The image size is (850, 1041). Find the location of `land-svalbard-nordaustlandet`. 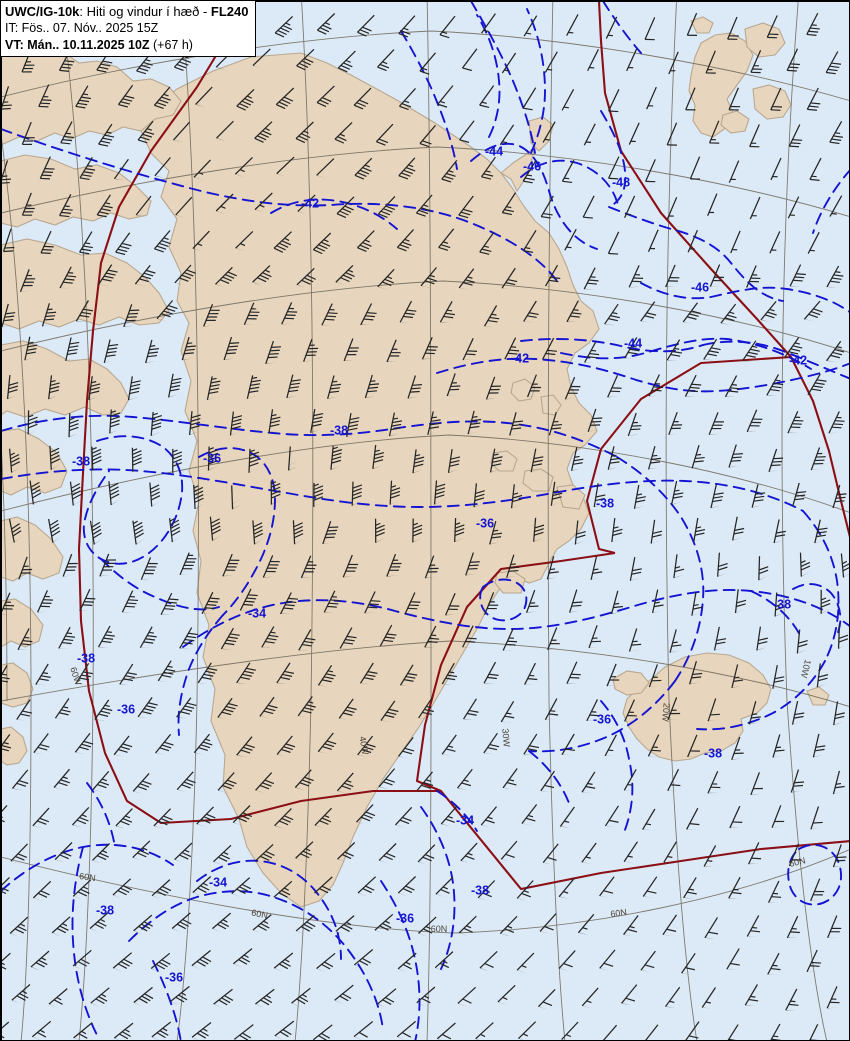

land-svalbard-nordaustlandet is located at coordinates (765, 40).